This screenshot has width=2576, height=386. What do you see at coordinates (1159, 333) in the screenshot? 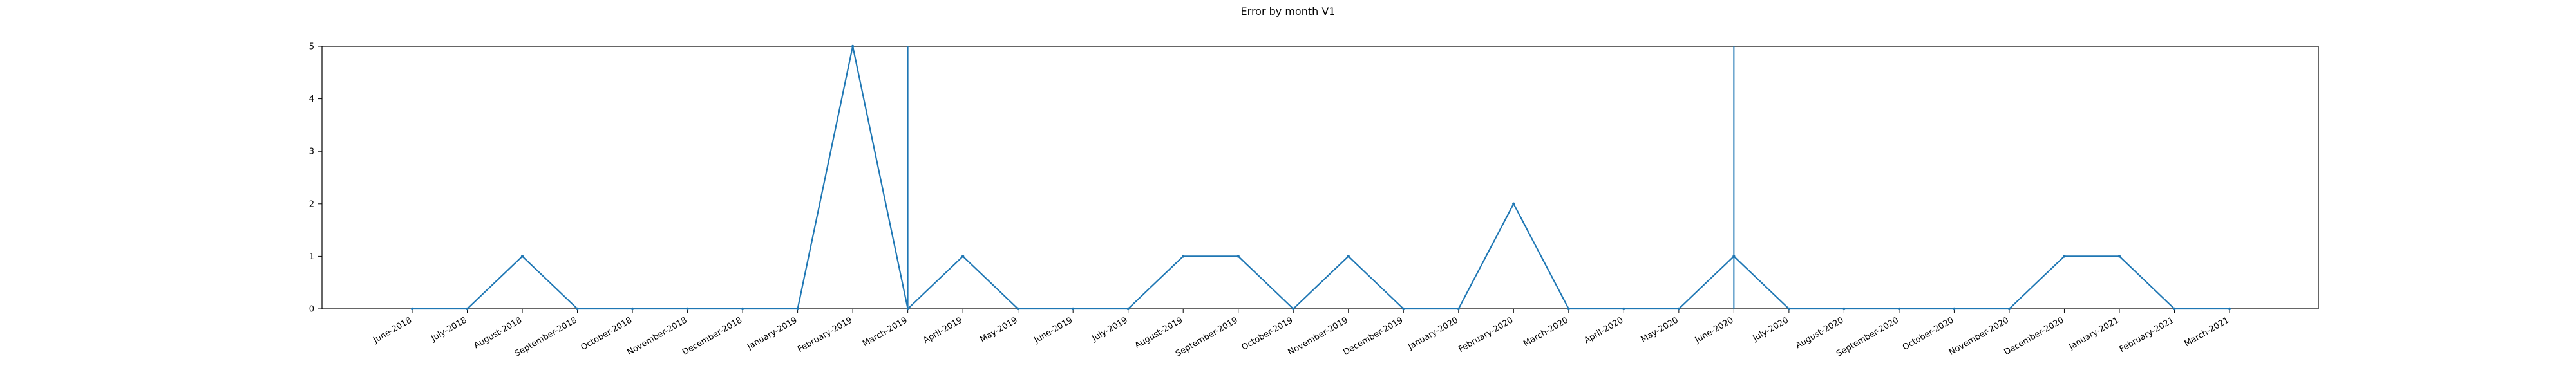
I see `x-tick-label: August-2019` at bounding box center [1159, 333].